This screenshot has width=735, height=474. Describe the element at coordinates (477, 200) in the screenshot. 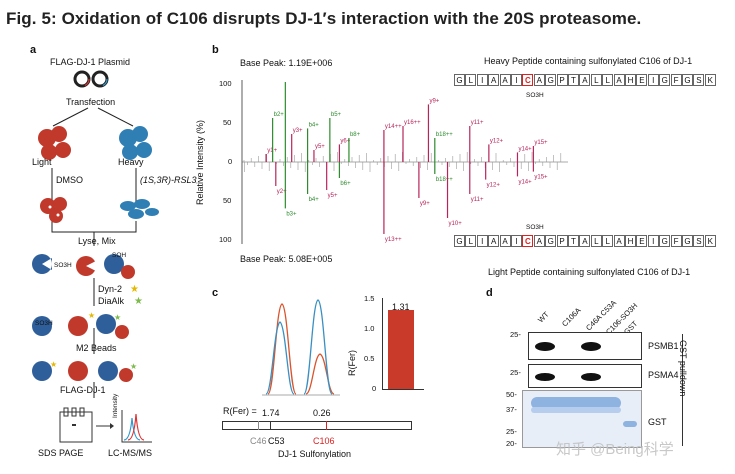

I see `ion-label-y11+: y11+` at that location.